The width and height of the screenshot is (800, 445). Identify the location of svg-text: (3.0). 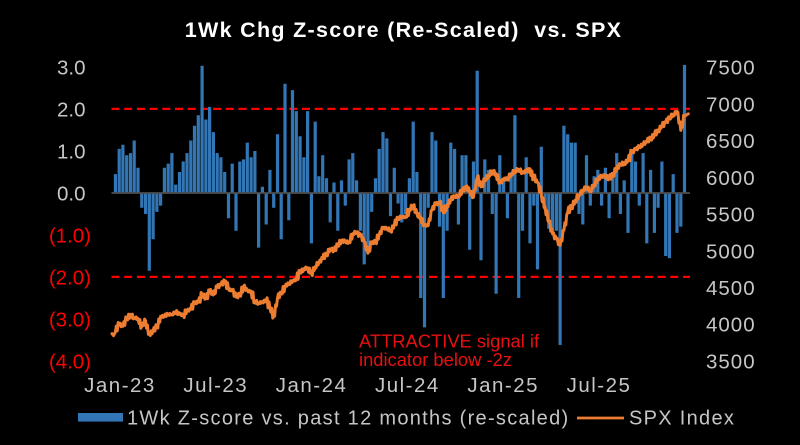
(70, 320).